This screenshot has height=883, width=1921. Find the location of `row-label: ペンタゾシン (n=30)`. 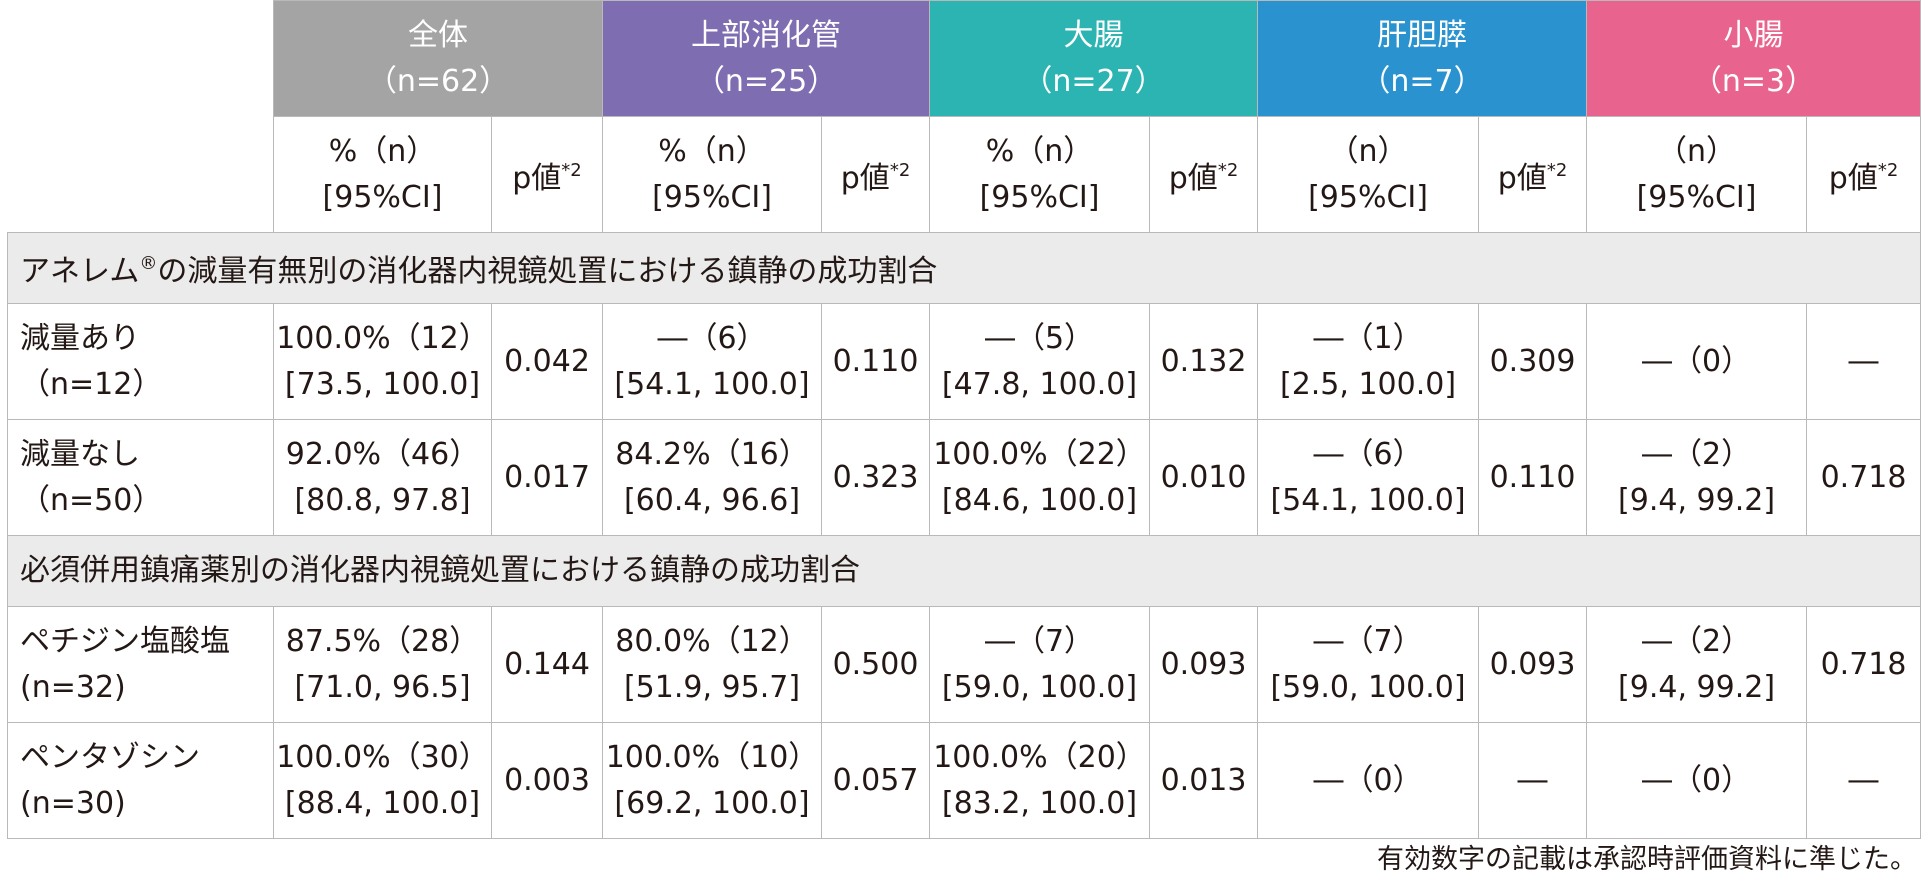

row-label: ペンタゾシン (n=30) is located at coordinates (140, 780).